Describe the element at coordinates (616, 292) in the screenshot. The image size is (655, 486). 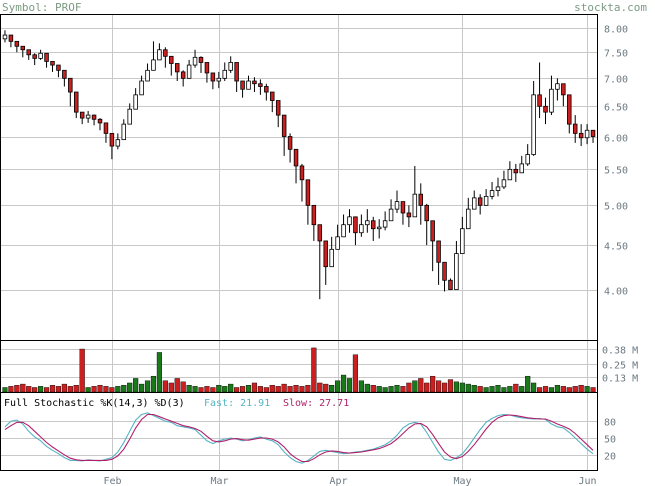
I see `price-tick-label: 4.00` at that location.